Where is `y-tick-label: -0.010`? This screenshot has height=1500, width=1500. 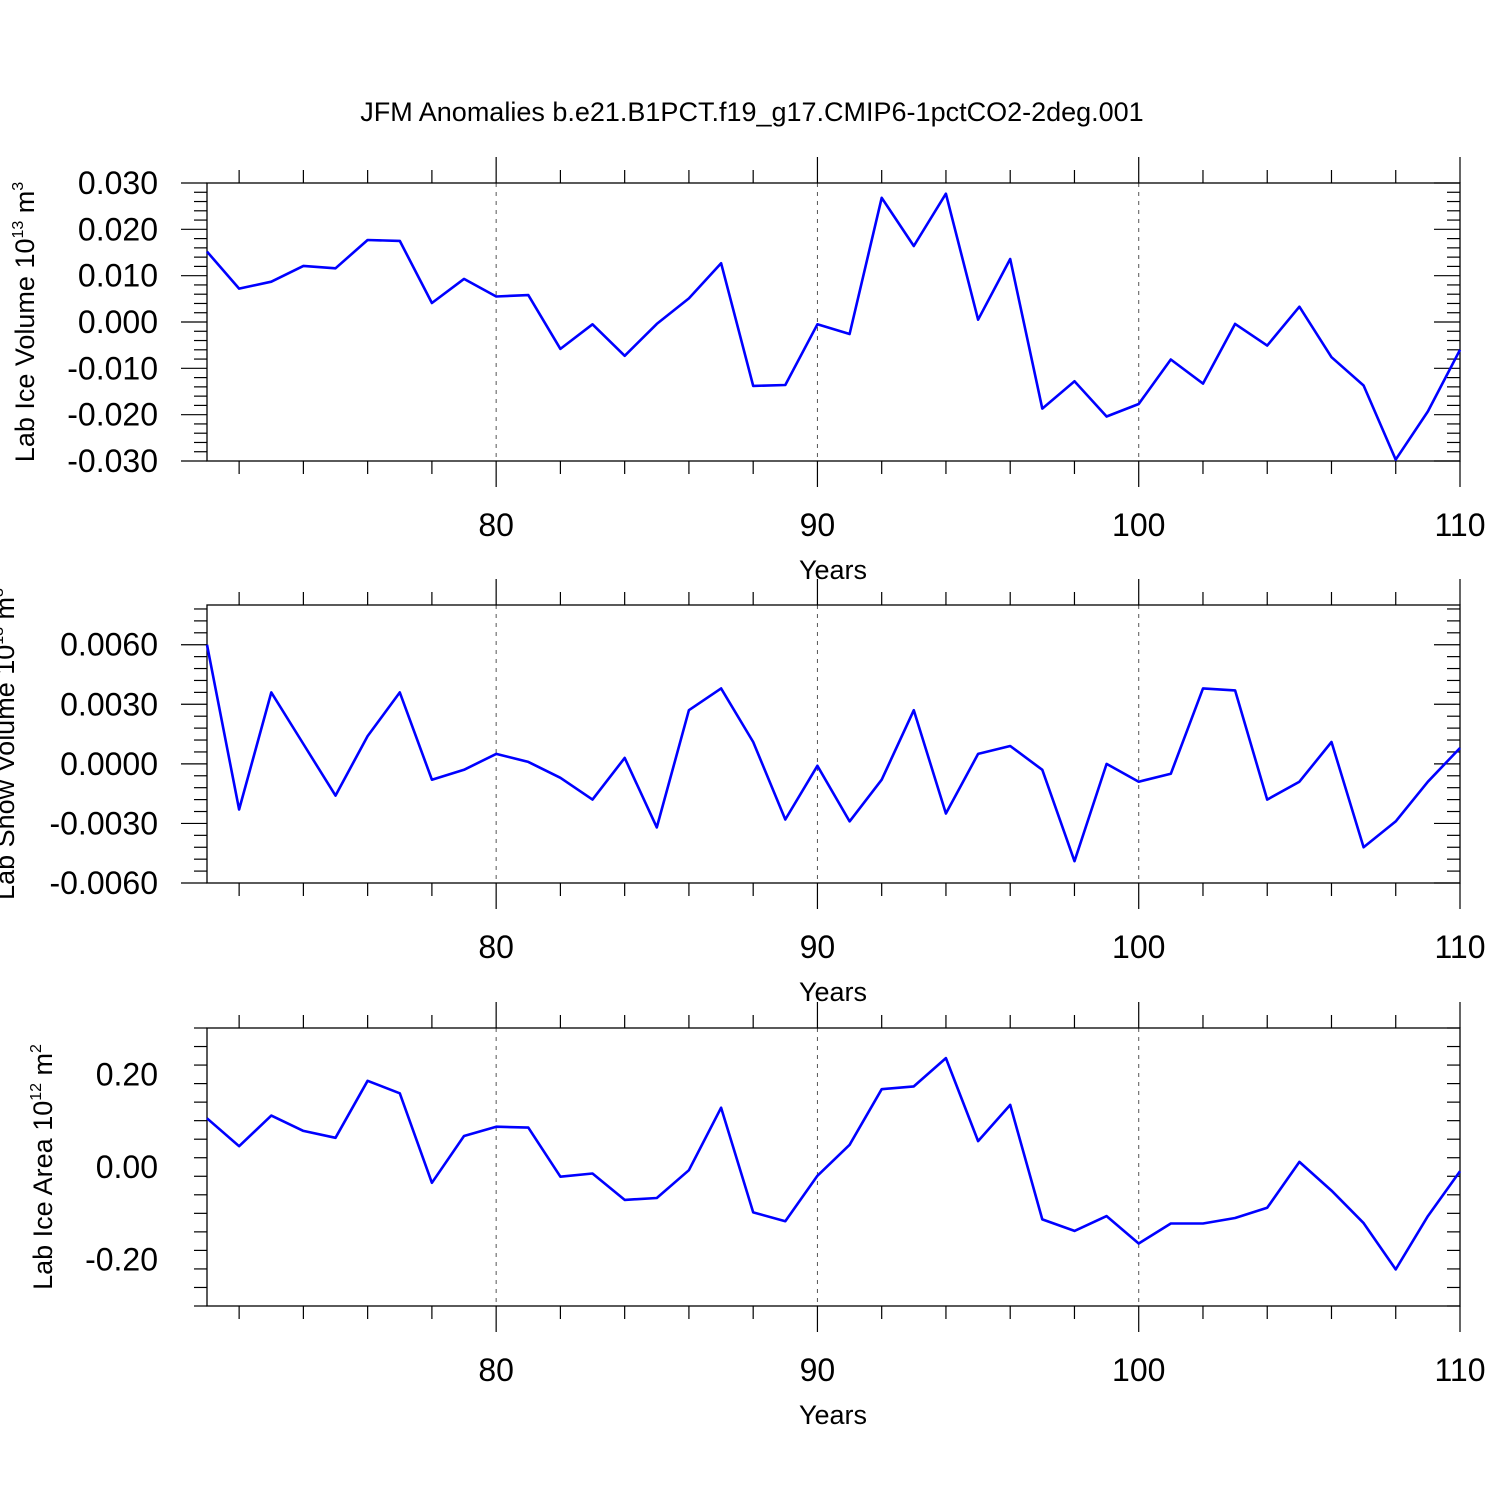
y-tick-label: -0.010 is located at coordinates (112, 368).